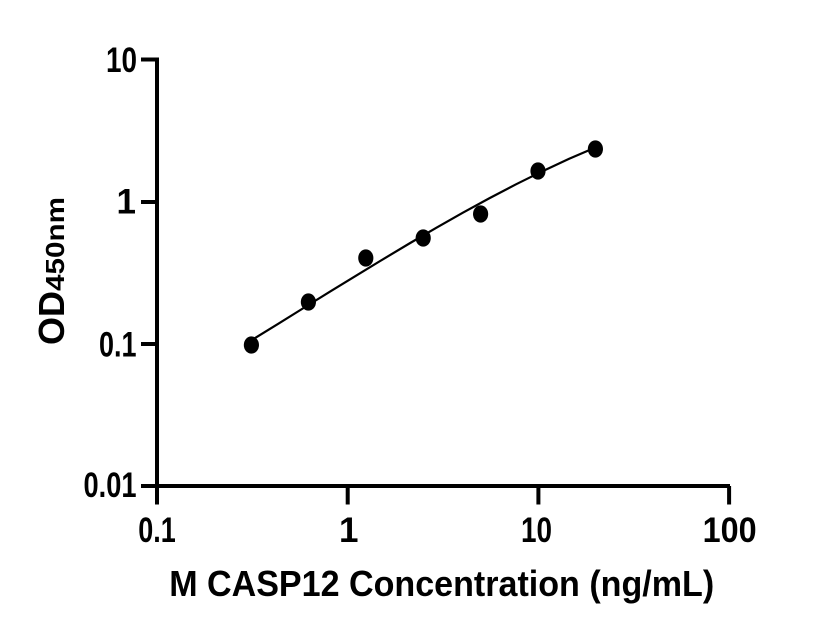 The width and height of the screenshot is (816, 640). I want to click on svg-text: M CASP12 Concentration (ng/mL), so click(441, 583).